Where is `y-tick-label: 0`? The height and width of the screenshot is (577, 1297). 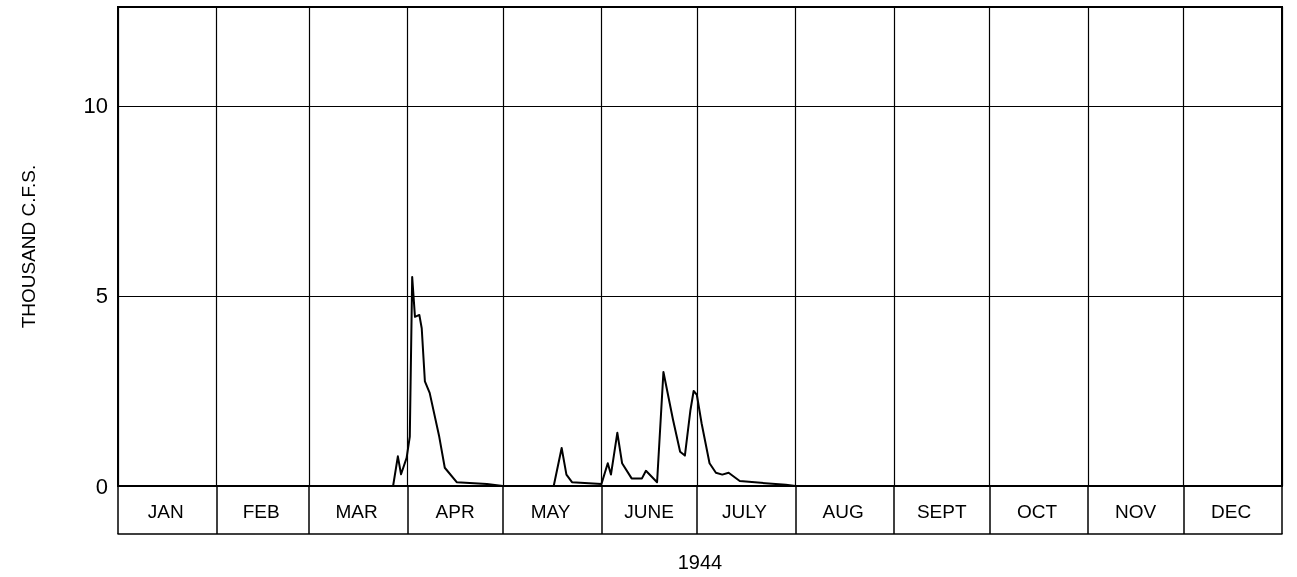 y-tick-label: 0 is located at coordinates (101, 486).